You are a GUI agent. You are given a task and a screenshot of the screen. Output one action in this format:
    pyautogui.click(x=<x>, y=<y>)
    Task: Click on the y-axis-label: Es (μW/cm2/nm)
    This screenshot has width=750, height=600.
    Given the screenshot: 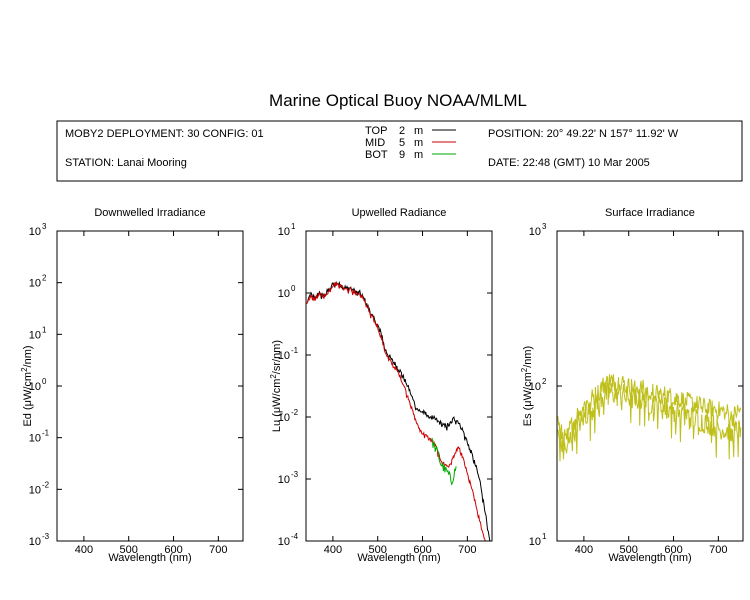 What is the action you would take?
    pyautogui.click(x=527, y=386)
    